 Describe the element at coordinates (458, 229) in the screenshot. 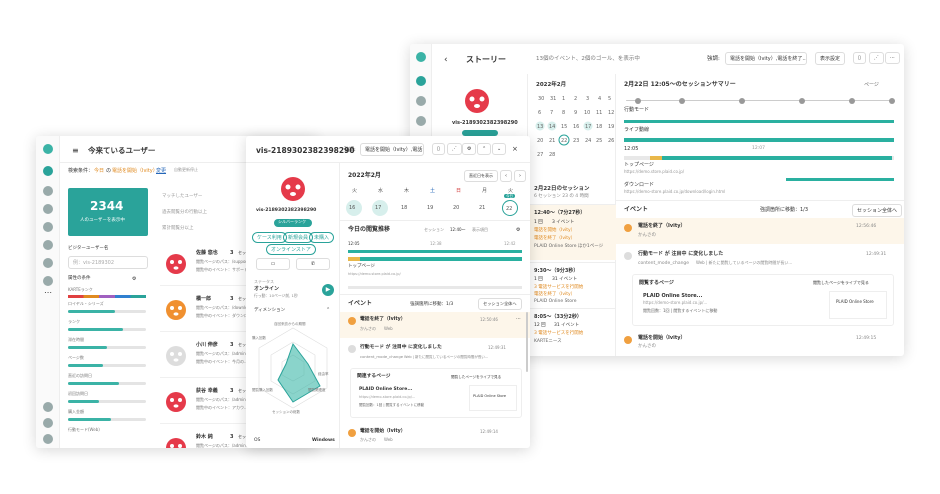

I see `session-time: 12:40〜` at that location.